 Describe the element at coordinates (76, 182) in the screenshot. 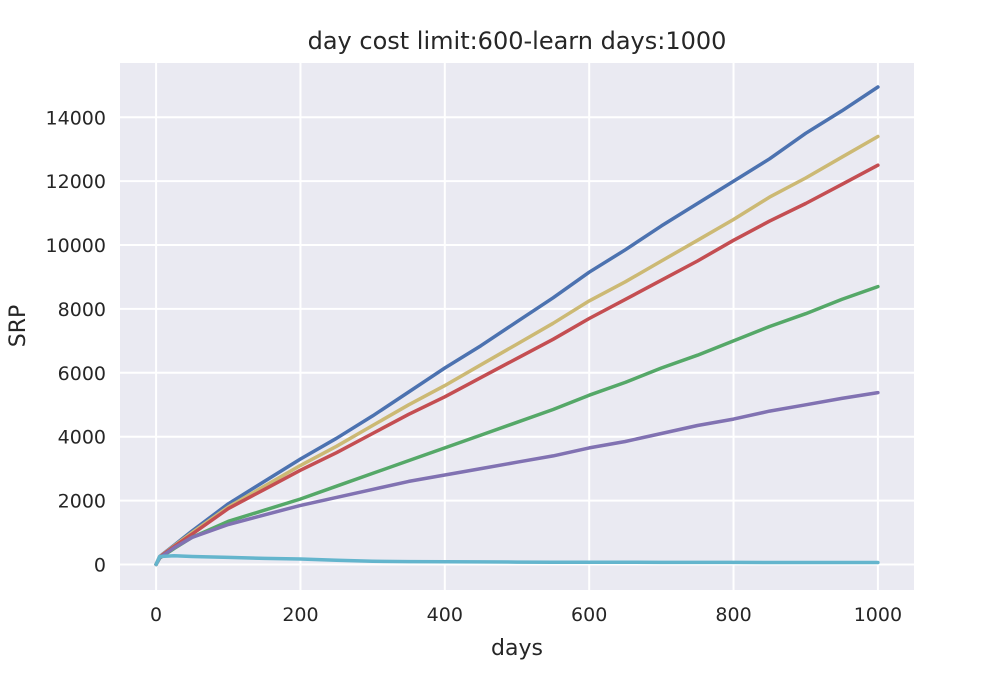

I see `y-tick-label: 12000` at that location.